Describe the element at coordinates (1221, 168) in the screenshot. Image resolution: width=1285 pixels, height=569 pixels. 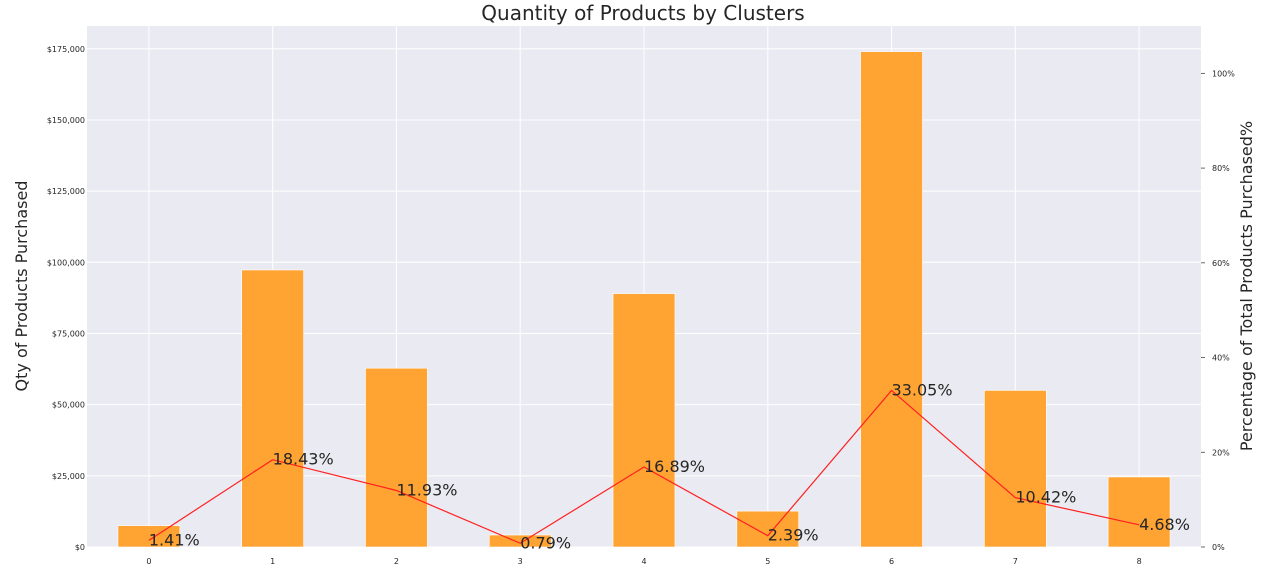
I see `right-y-tick-label: 80%` at that location.